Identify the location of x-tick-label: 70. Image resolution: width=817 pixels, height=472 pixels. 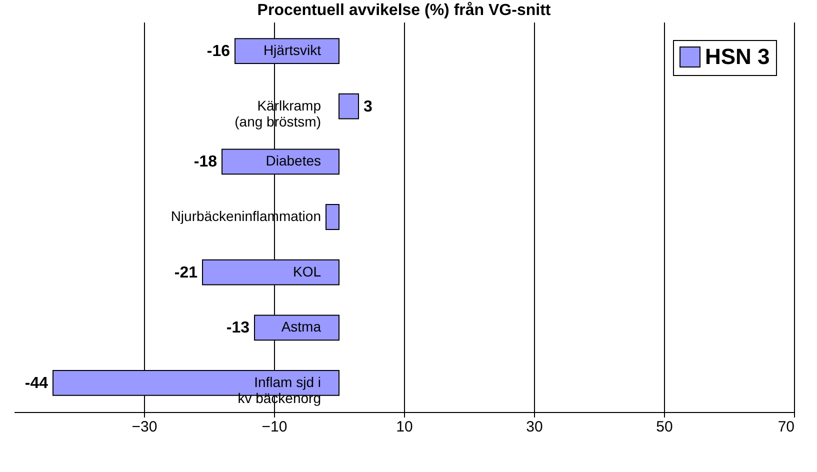
(786, 427).